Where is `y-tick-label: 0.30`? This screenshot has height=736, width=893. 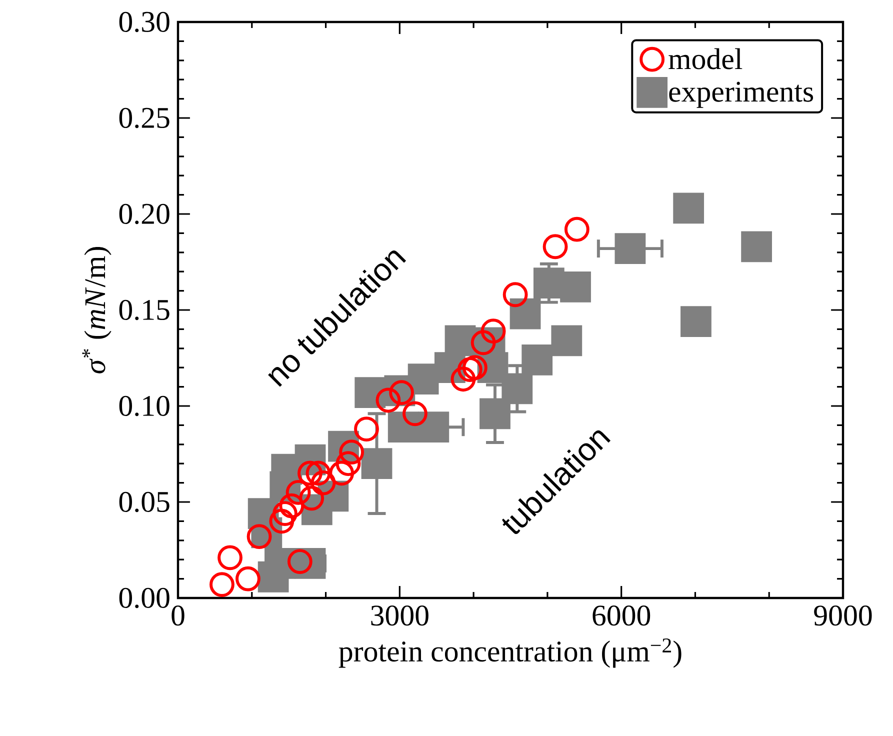 y-tick-label: 0.30 is located at coordinates (144, 22).